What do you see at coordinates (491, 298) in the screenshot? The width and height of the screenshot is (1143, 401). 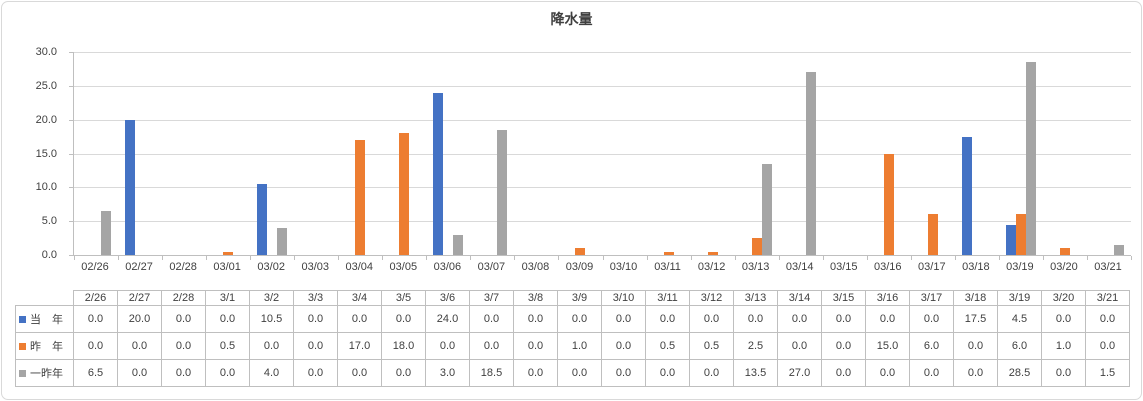 I see `table-date-header: 3/7` at bounding box center [491, 298].